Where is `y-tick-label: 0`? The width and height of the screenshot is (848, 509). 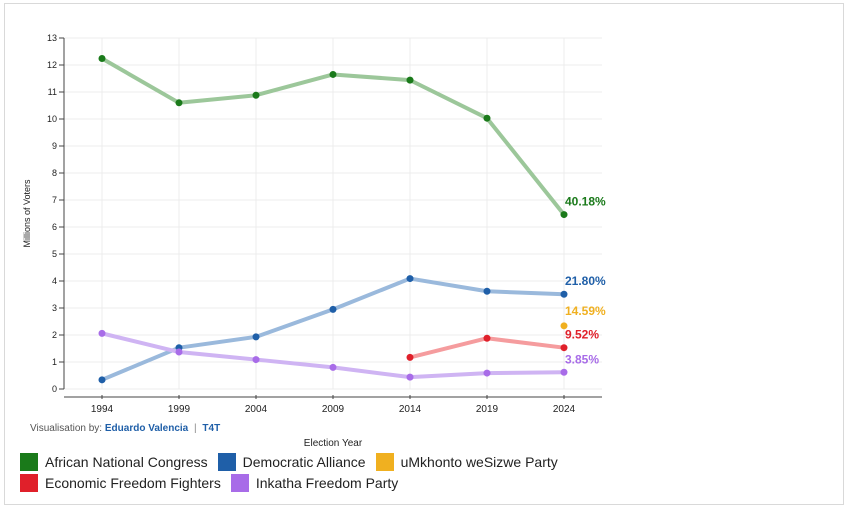
y-tick-label: 0 is located at coordinates (54, 389).